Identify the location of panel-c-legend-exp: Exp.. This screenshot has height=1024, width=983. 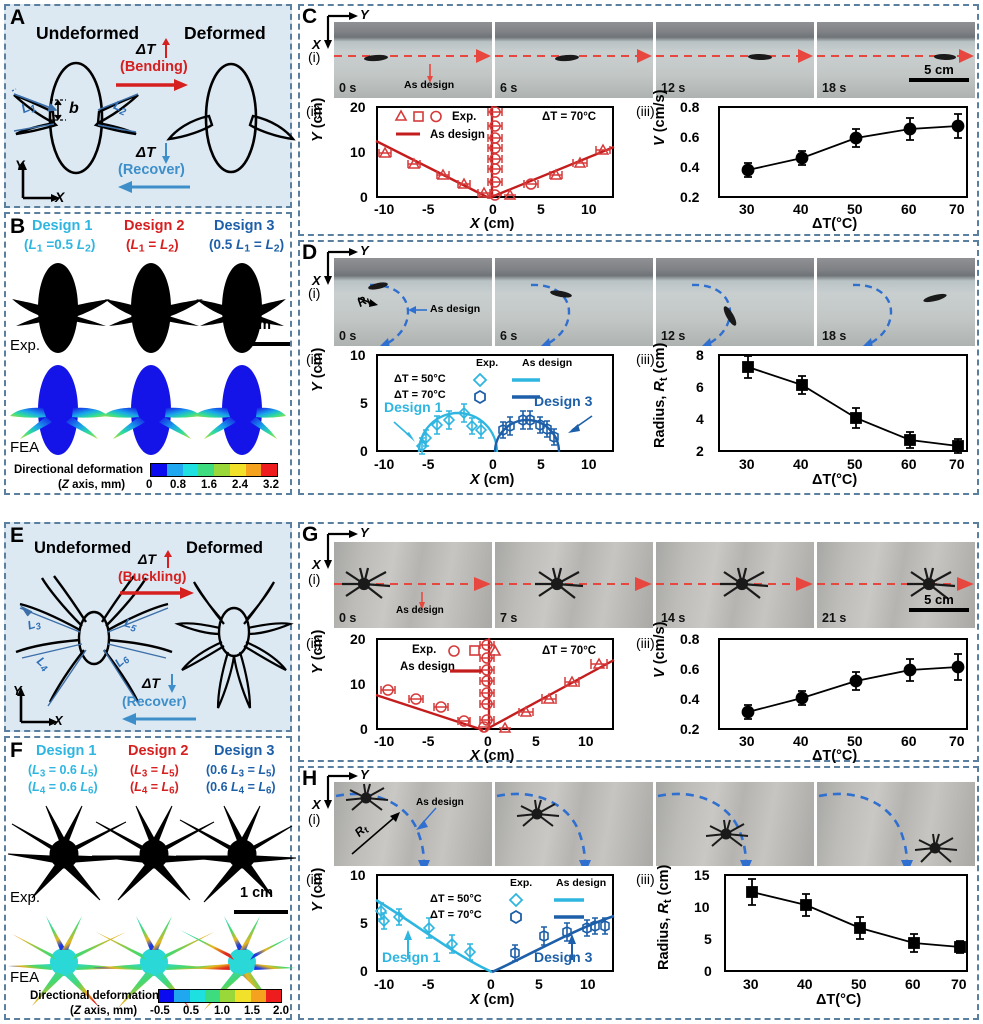
(464, 117).